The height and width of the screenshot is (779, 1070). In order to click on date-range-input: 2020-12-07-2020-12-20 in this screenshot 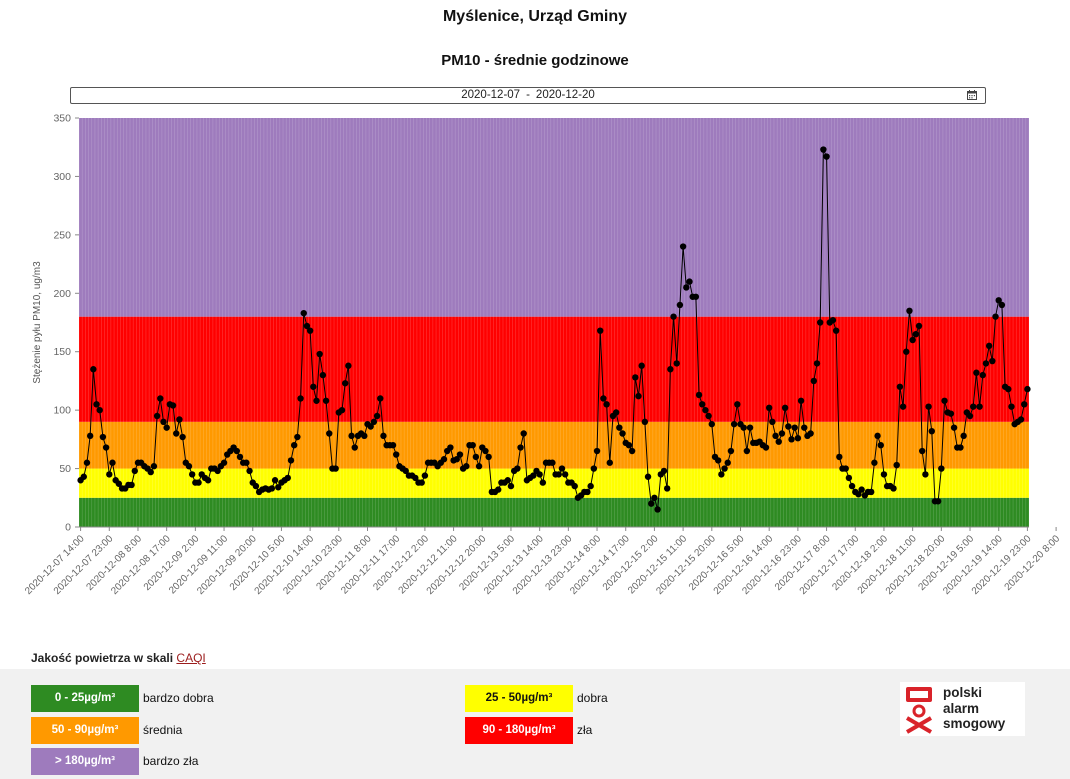, I will do `click(528, 95)`.